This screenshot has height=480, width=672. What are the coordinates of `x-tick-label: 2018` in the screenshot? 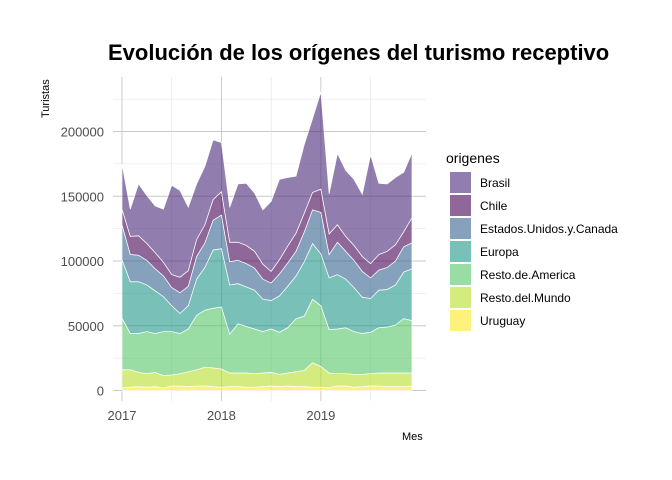 It's located at (221, 415).